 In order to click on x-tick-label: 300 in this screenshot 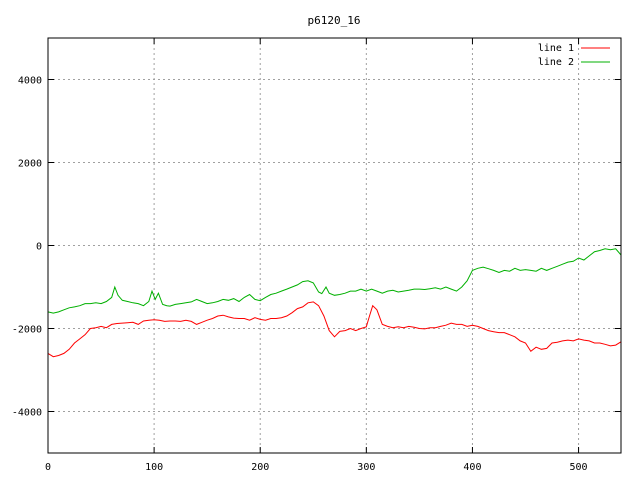, I will do `click(366, 467)`.